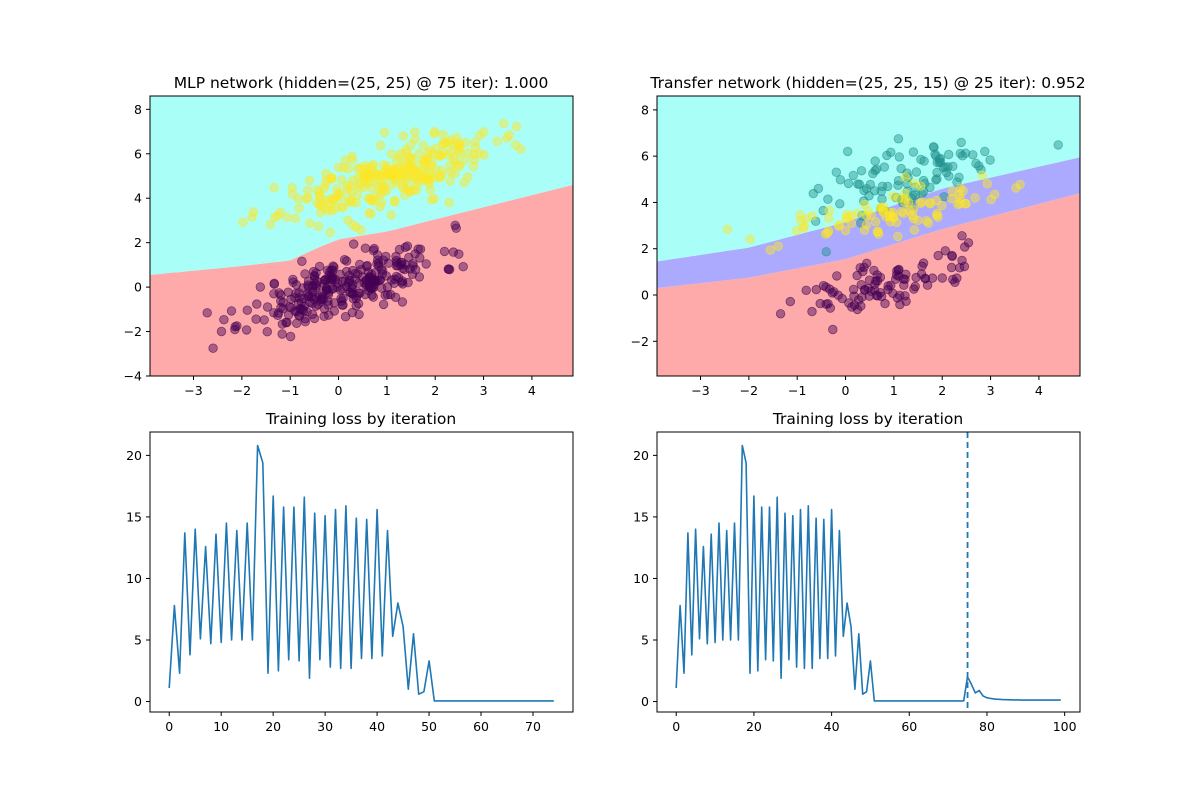 This screenshot has height=800, width=1200. I want to click on transfer-plot-frame, so click(868, 236).